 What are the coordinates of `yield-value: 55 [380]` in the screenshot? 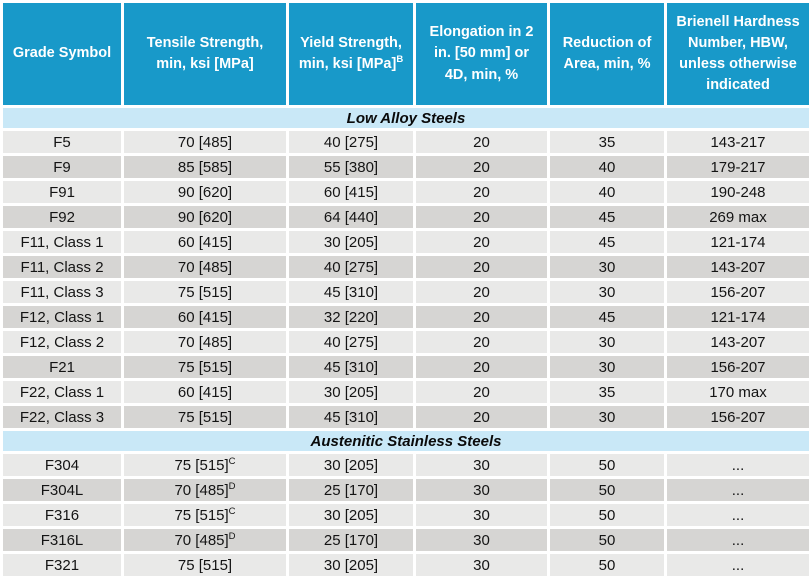 It's located at (351, 167).